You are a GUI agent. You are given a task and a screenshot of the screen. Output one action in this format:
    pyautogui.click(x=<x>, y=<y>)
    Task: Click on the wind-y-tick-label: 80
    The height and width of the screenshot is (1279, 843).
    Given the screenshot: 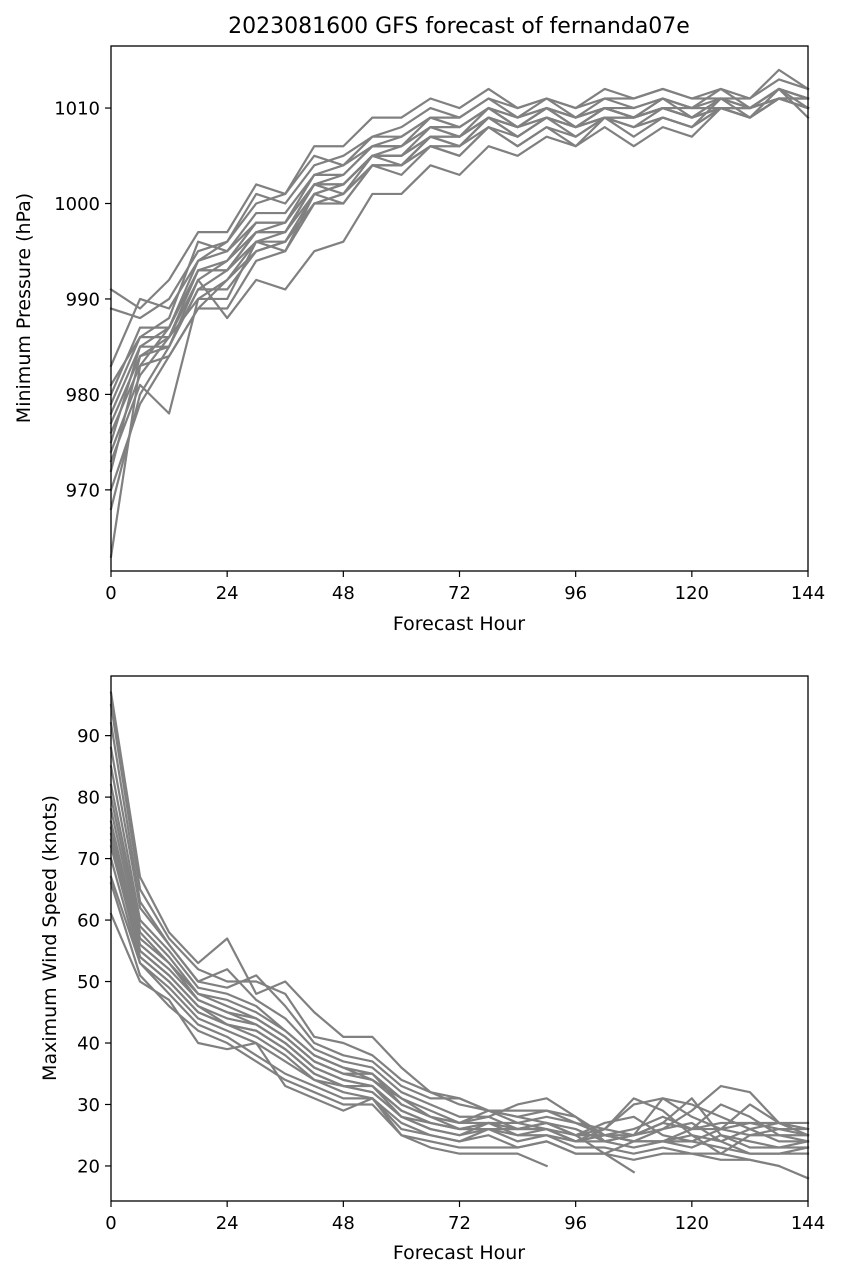 What is the action you would take?
    pyautogui.click(x=88, y=798)
    